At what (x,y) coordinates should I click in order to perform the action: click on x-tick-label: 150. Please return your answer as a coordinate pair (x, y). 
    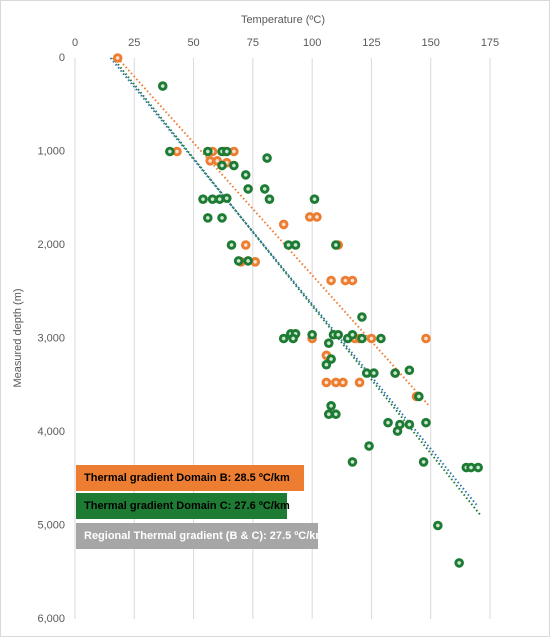
    Looking at the image, I should click on (431, 43).